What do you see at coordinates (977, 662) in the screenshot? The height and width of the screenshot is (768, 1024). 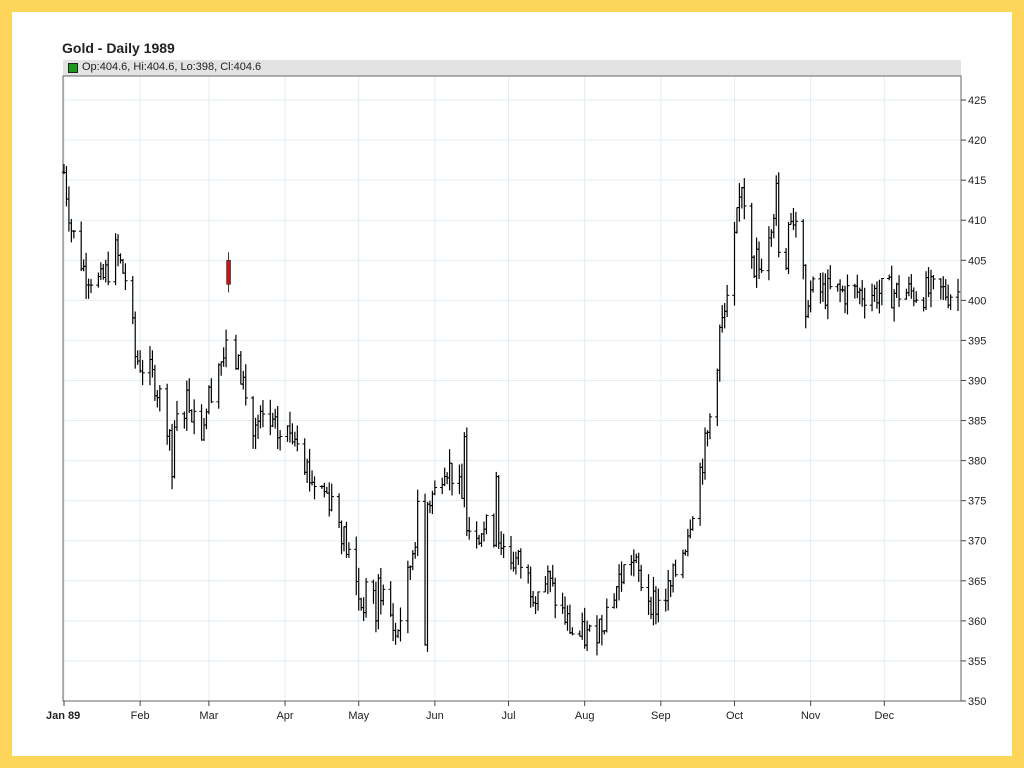 I see `y-tick-label: 355` at bounding box center [977, 662].